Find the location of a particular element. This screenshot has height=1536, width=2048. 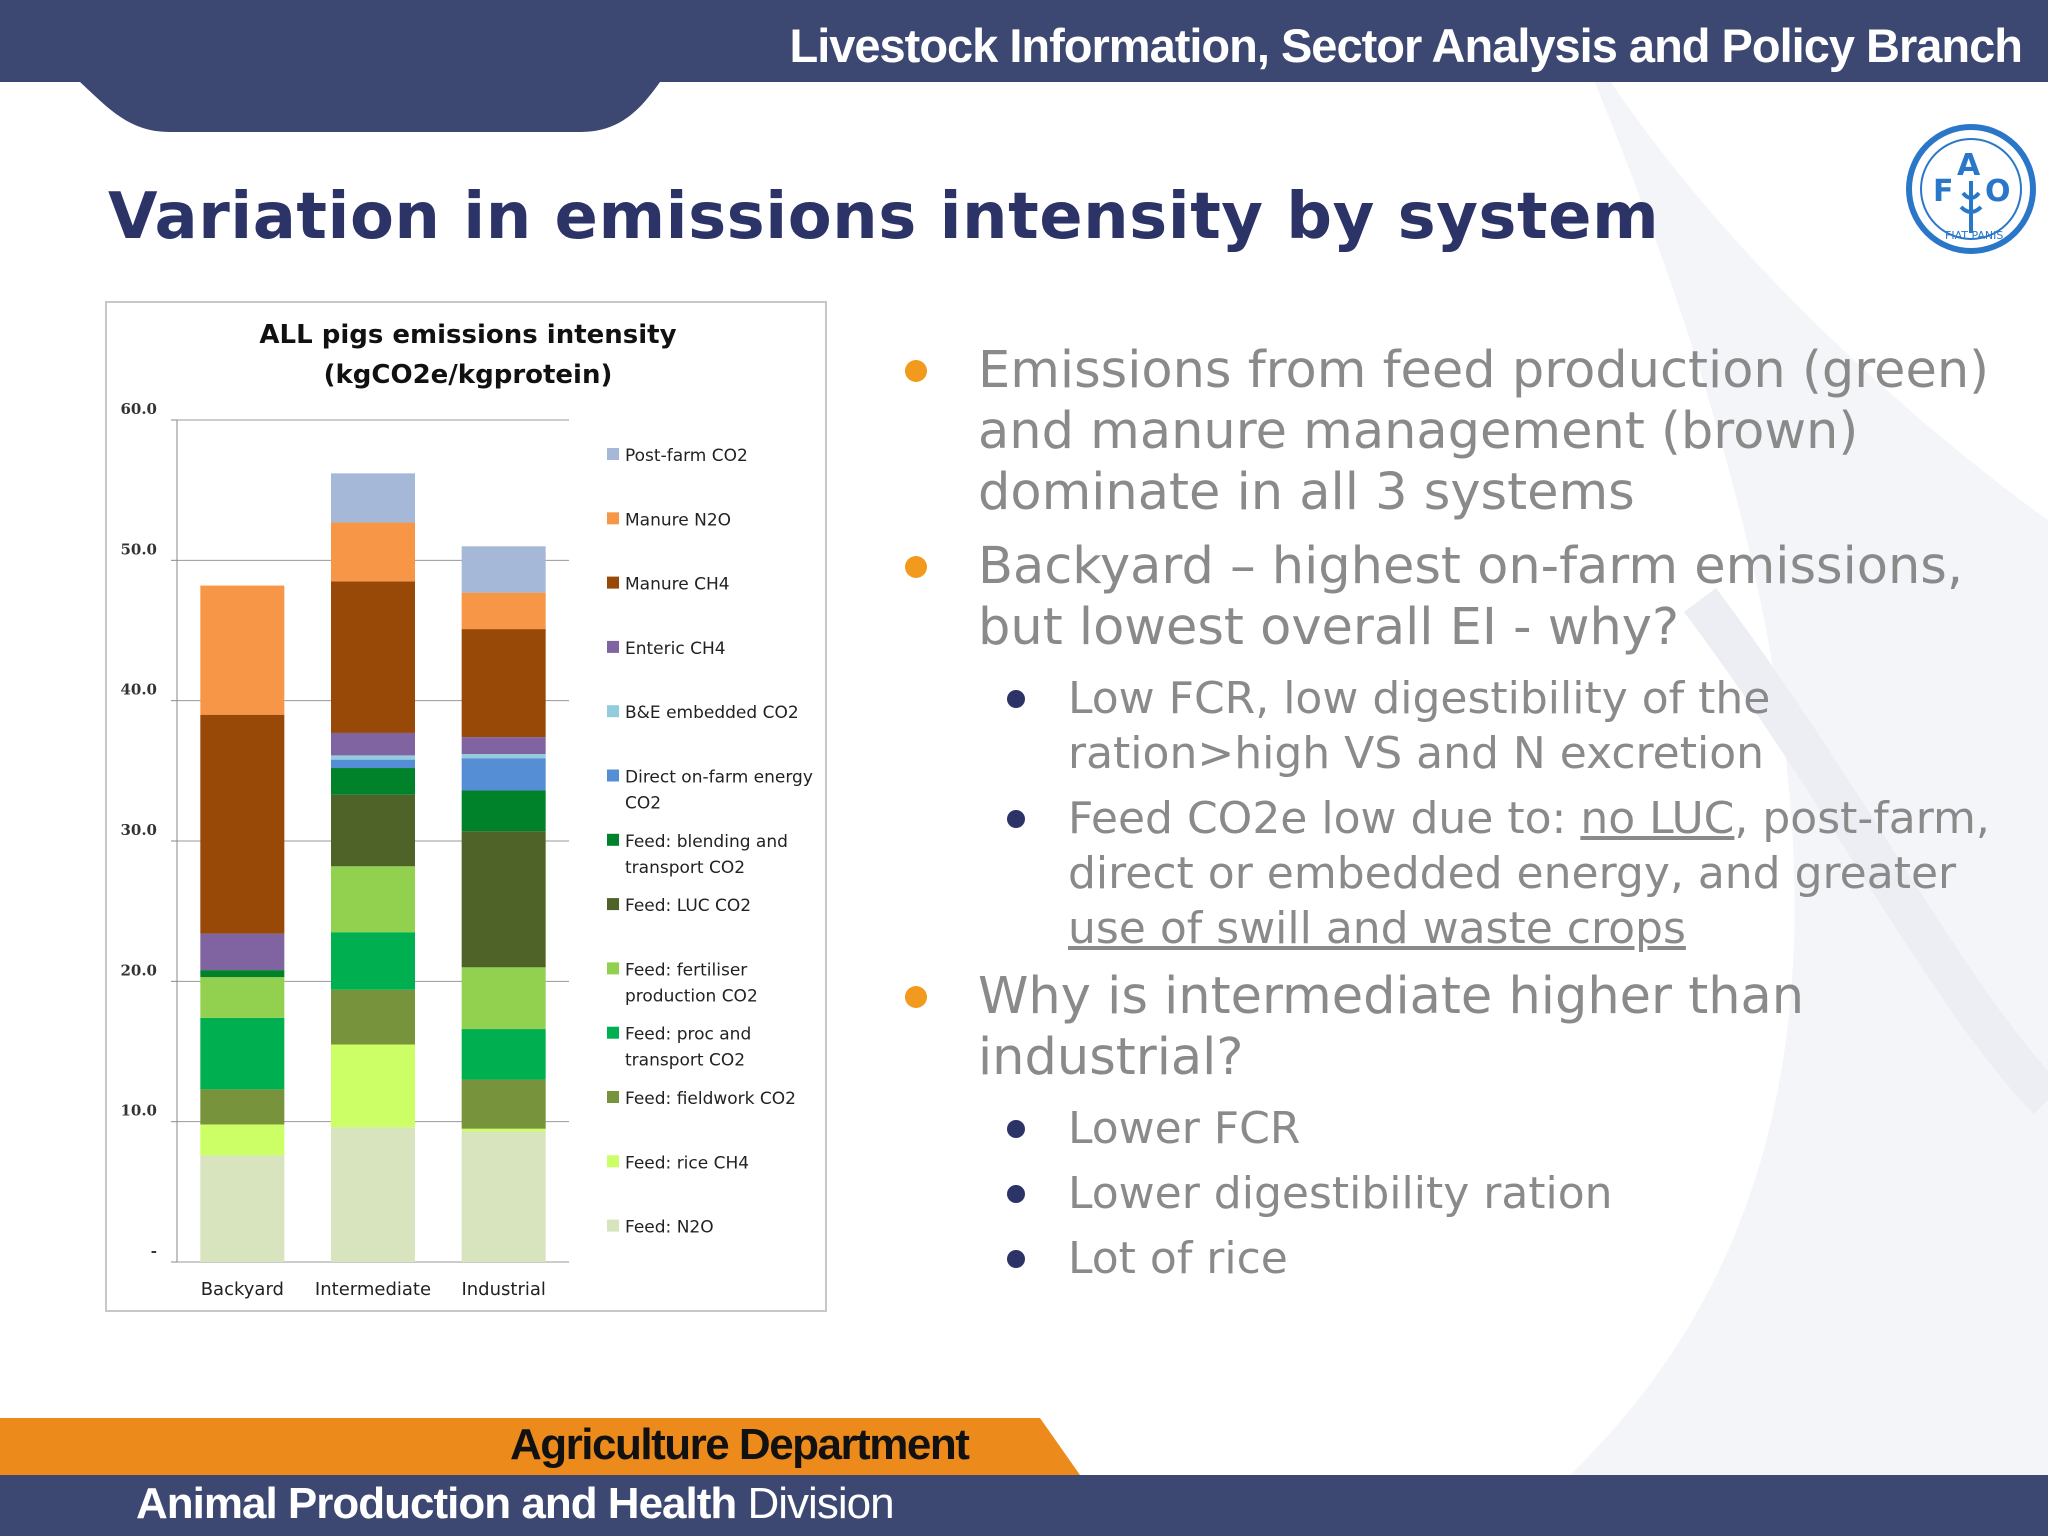

footer-division-regular: Division is located at coordinates (815, 1503).